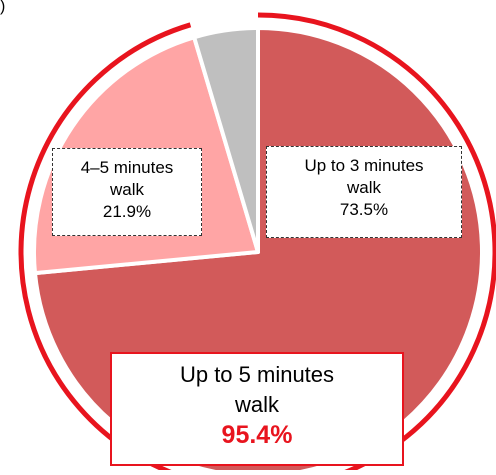 The height and width of the screenshot is (475, 496). Describe the element at coordinates (127, 167) in the screenshot. I see `slice-label-4-5-min-line1: 4–5 minutes` at that location.